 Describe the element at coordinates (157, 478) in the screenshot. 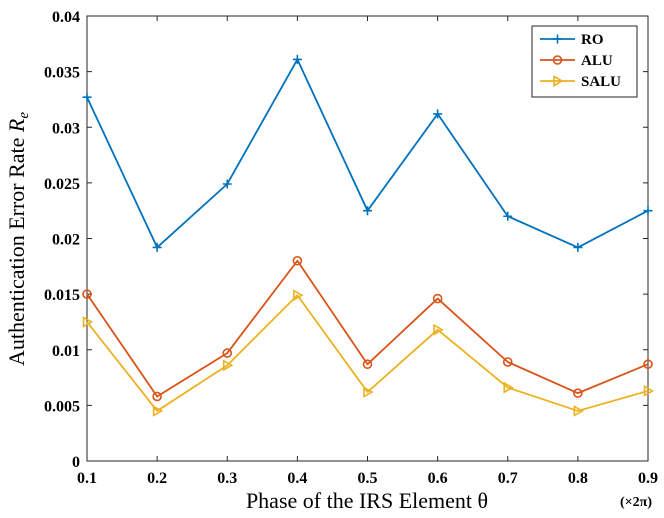

I see `x-tick-label: 0.2` at that location.